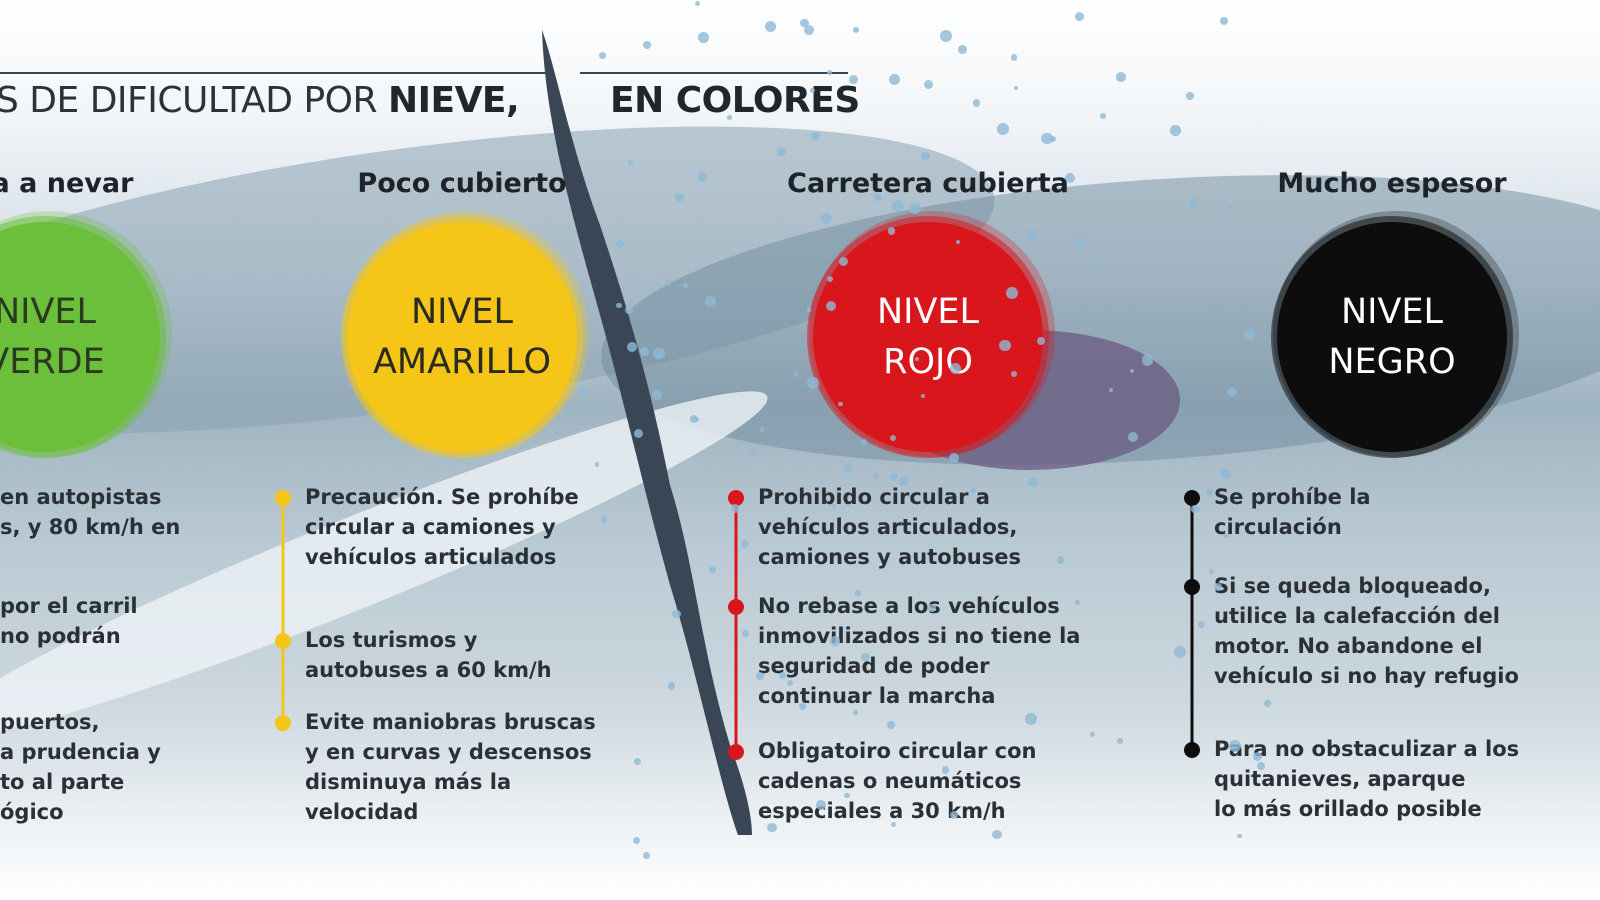 The image size is (1600, 900). I want to click on timeline-line, so click(736, 625).